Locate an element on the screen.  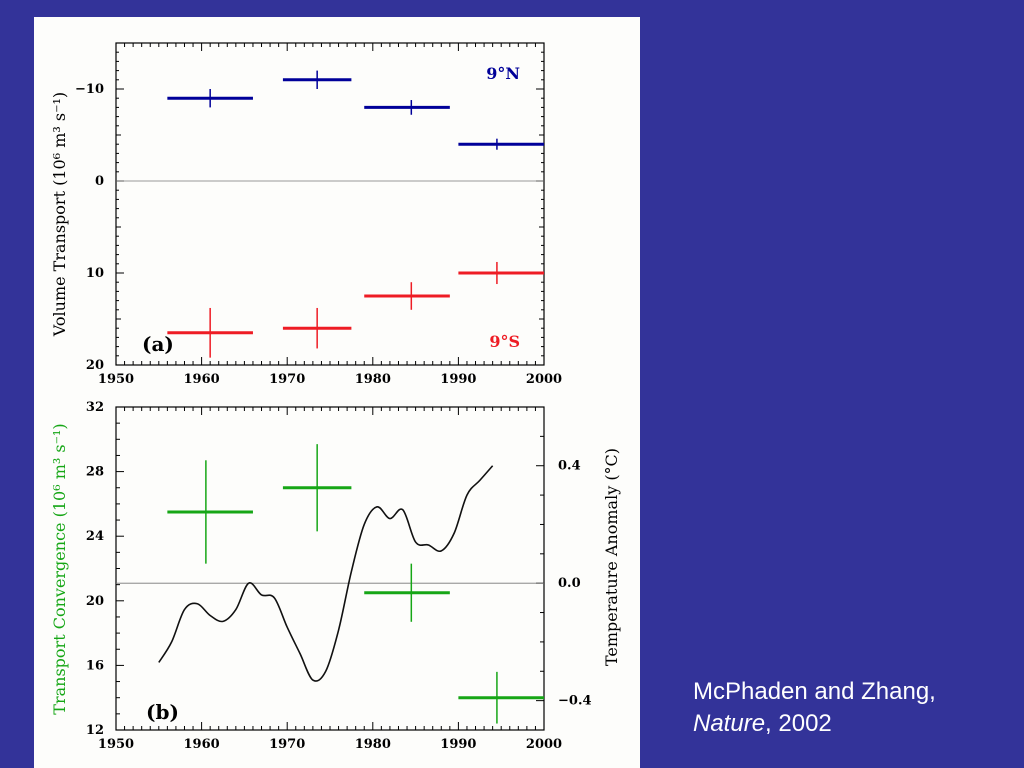
panel-a-xtick-label: 1990 is located at coordinates (458, 379).